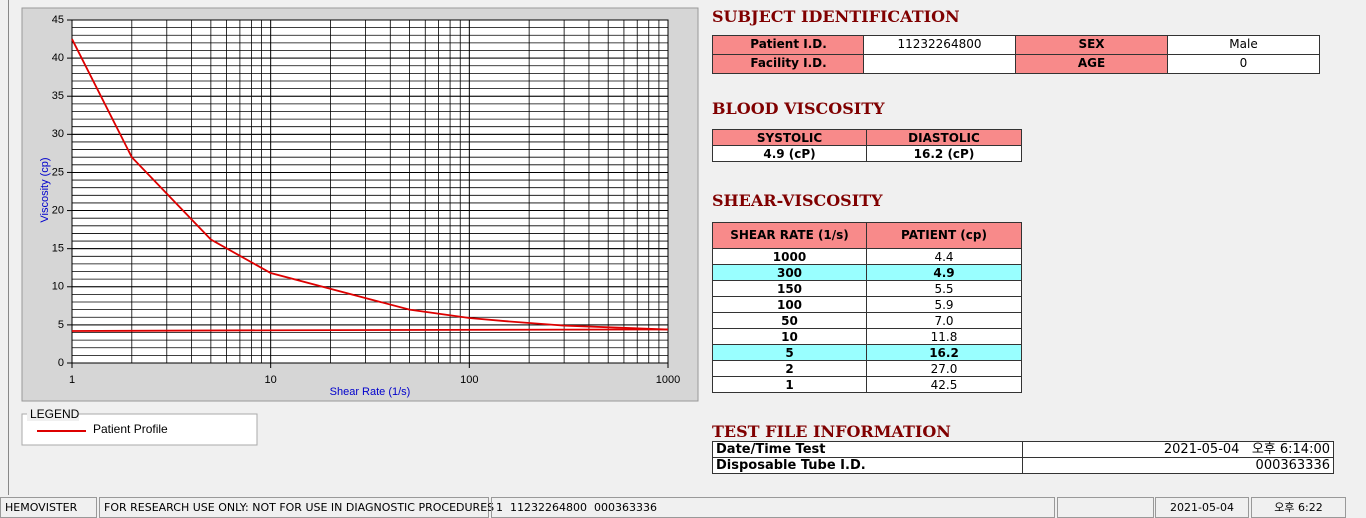 The height and width of the screenshot is (518, 1366). What do you see at coordinates (789, 352) in the screenshot?
I see `table-cell: 5` at bounding box center [789, 352].